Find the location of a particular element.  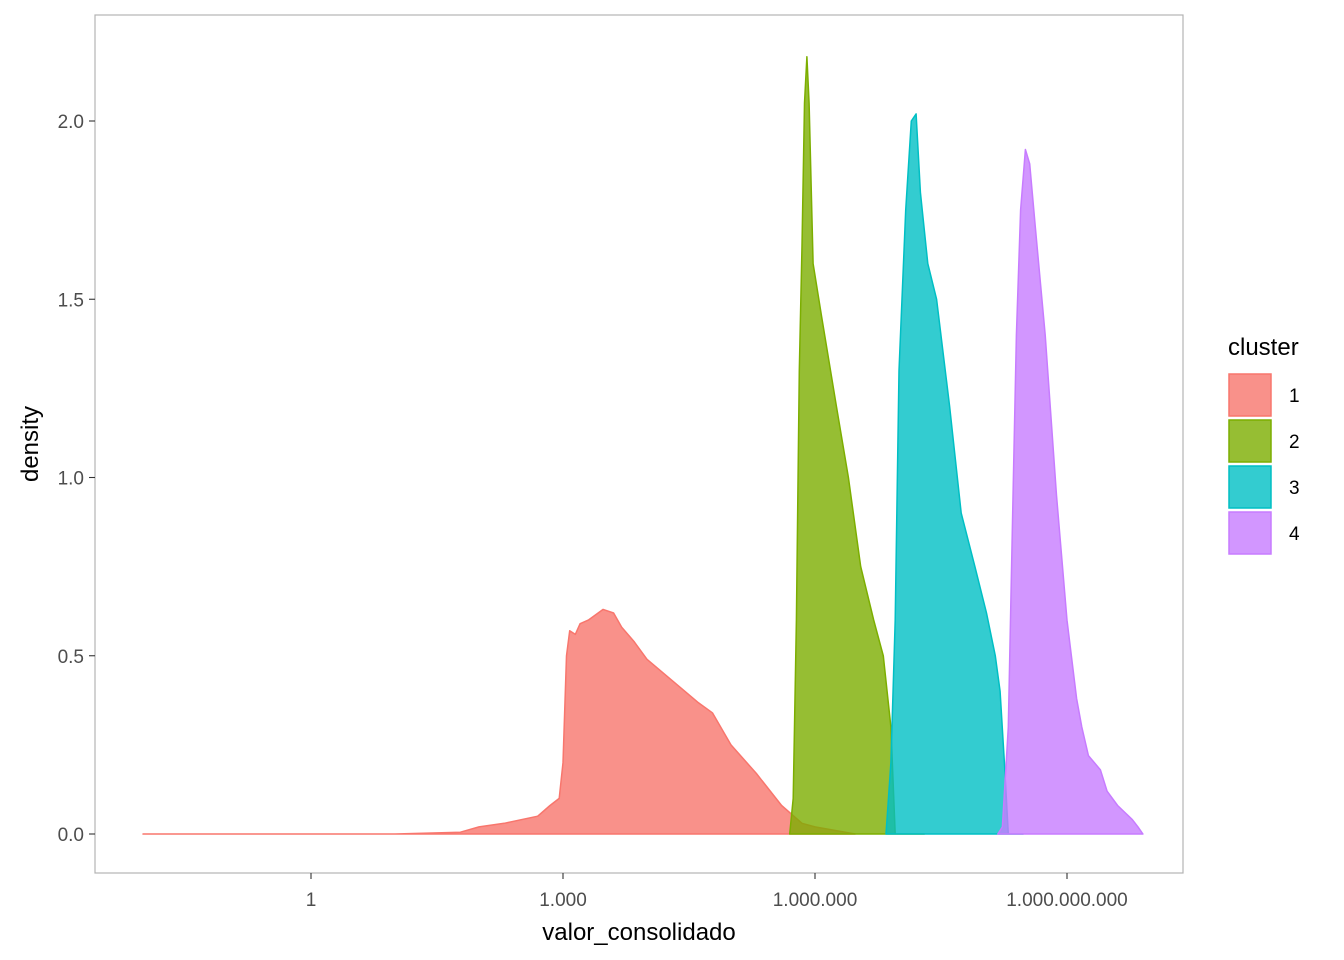

x-tick-label: 1.000.000.000 is located at coordinates (1067, 900).